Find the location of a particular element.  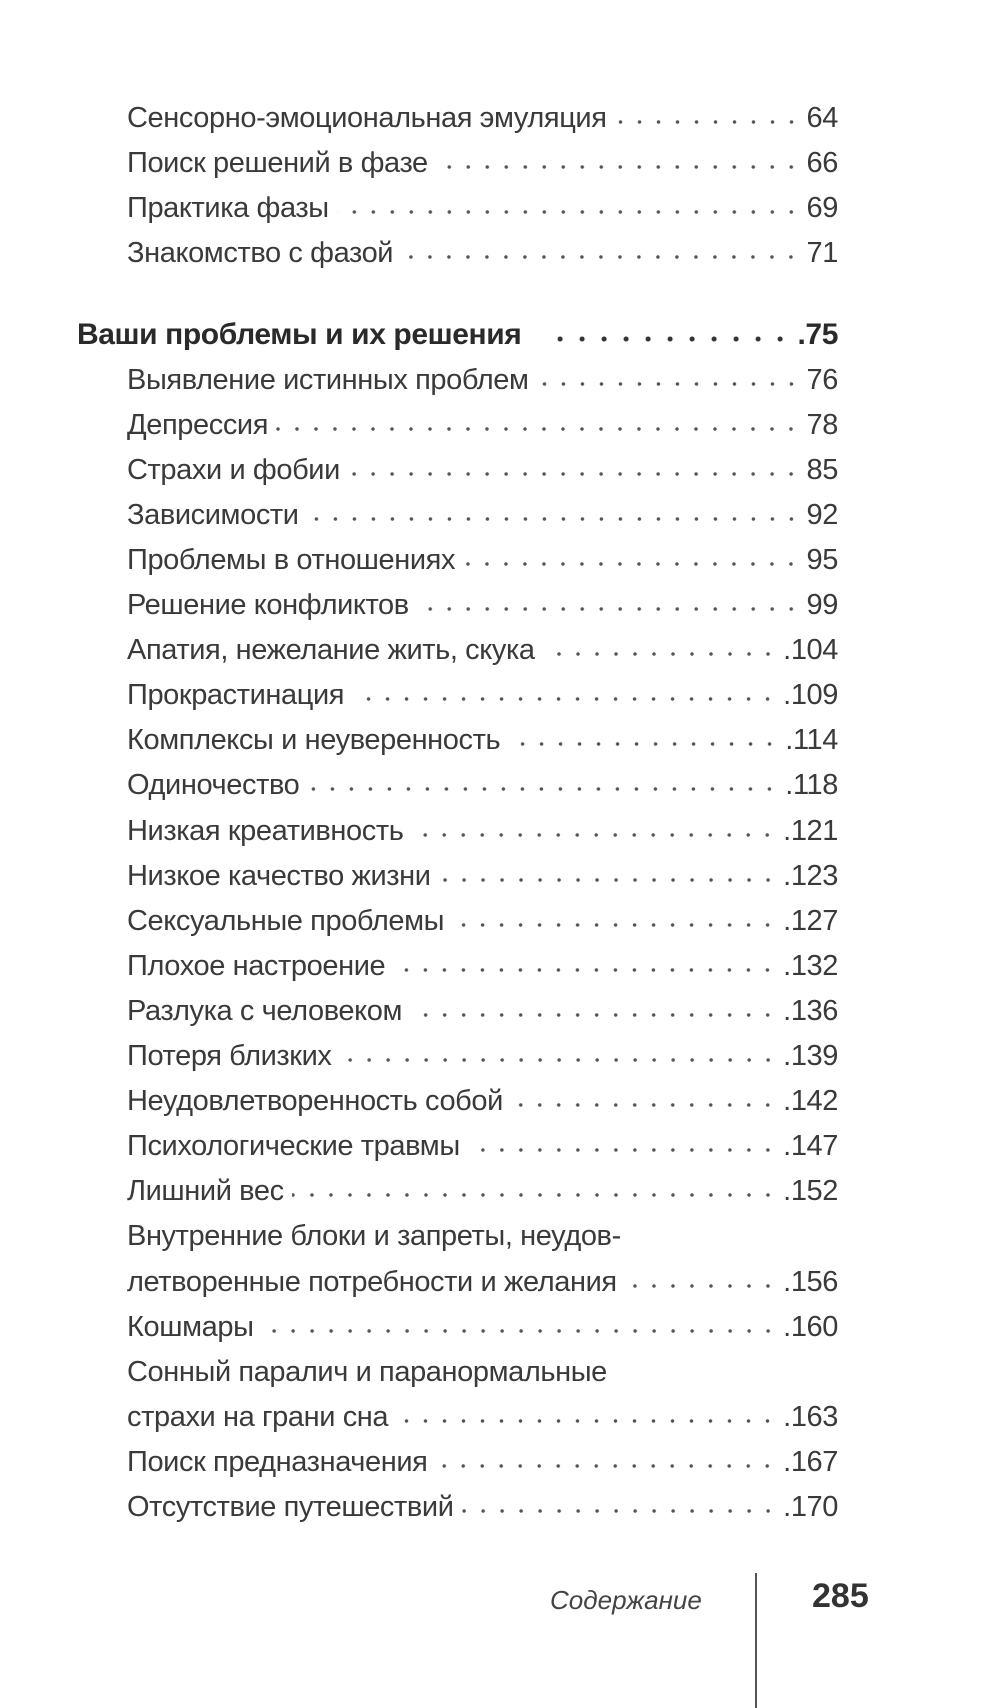

entry-page: 76 is located at coordinates (822, 379).